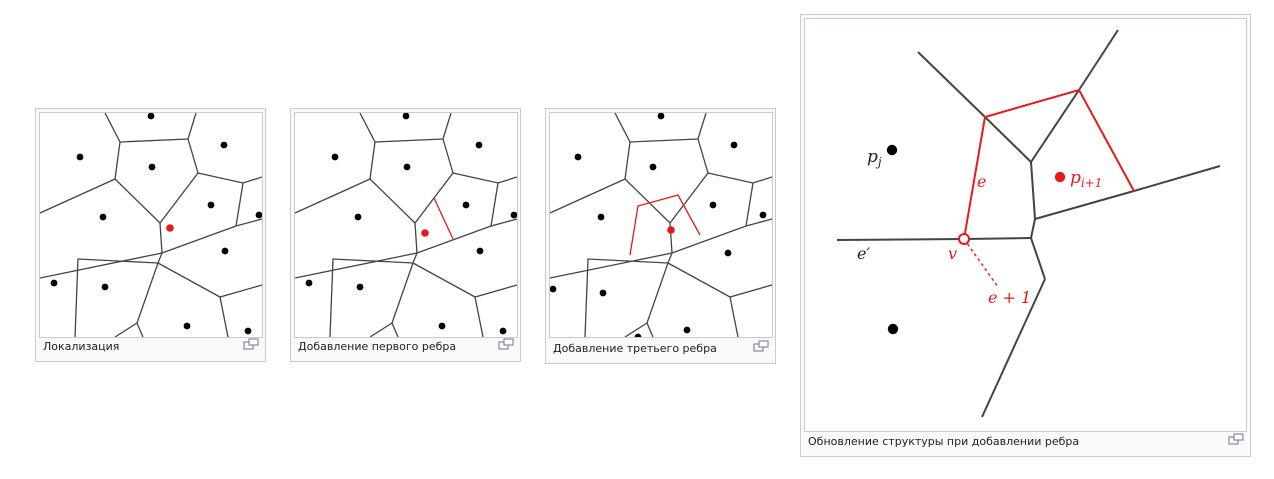 This screenshot has width=1274, height=479. Describe the element at coordinates (1086, 179) in the screenshot. I see `label-p-i-plus-1: pi+1` at that location.